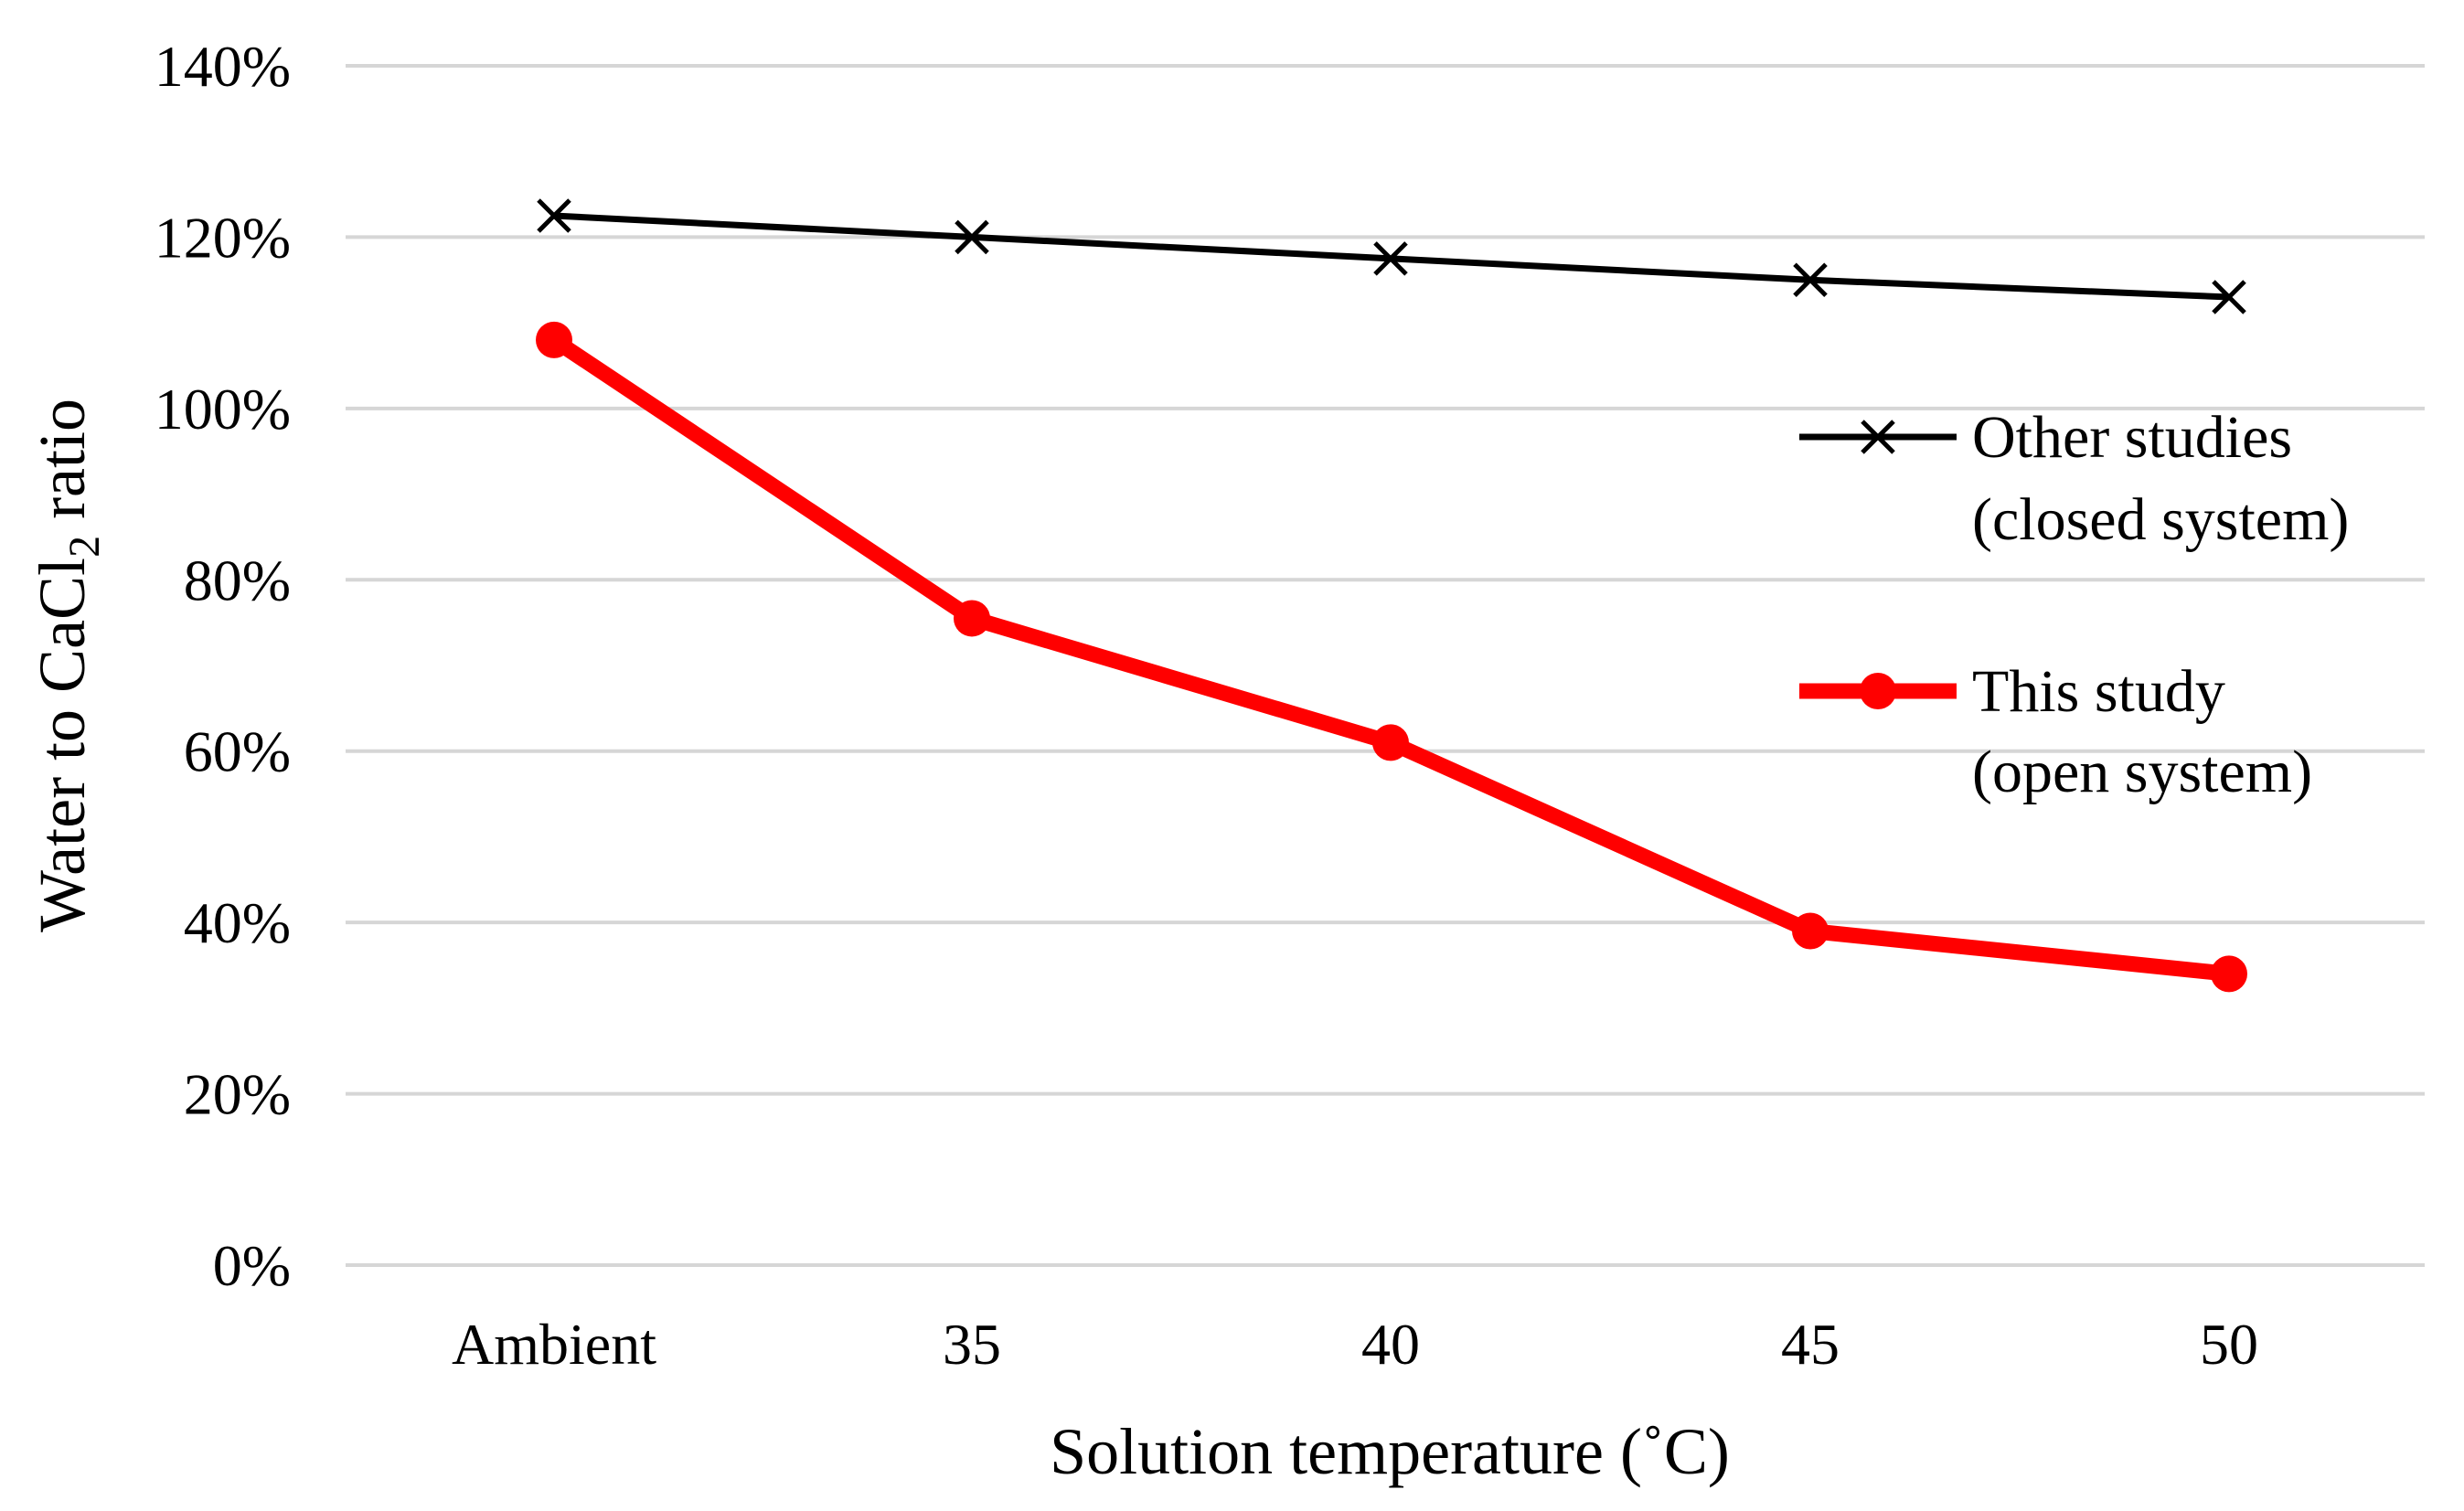  Describe the element at coordinates (1390, 1344) in the screenshot. I see `x-tick-label: 40` at that location.